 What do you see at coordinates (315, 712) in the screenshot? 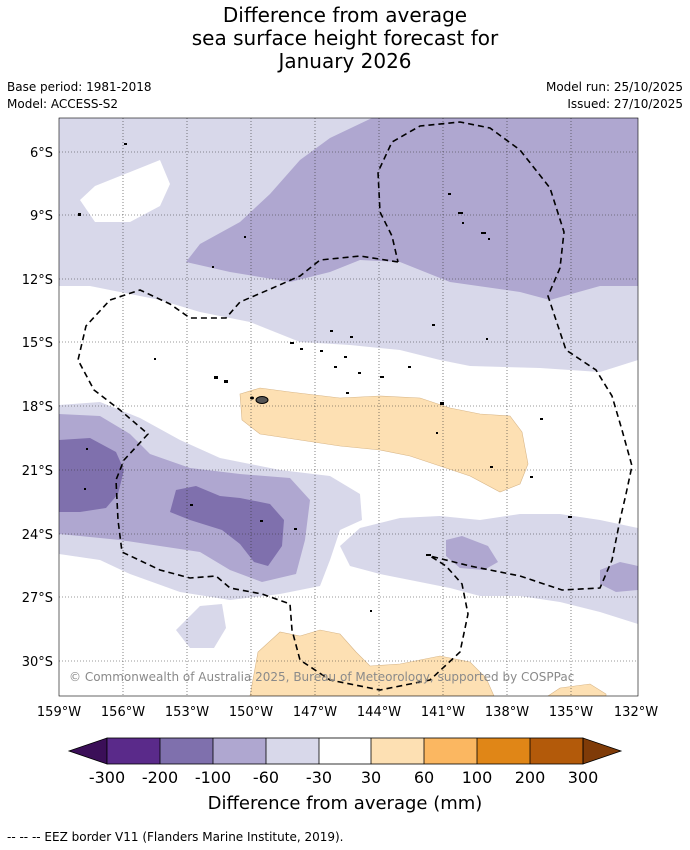
I see `lon-label-147w: 147°W` at bounding box center [315, 712].